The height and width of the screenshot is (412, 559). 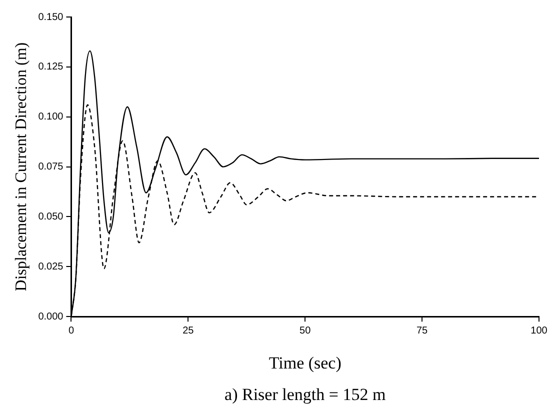 I want to click on y-tick-label: 0.150, so click(x=51, y=17).